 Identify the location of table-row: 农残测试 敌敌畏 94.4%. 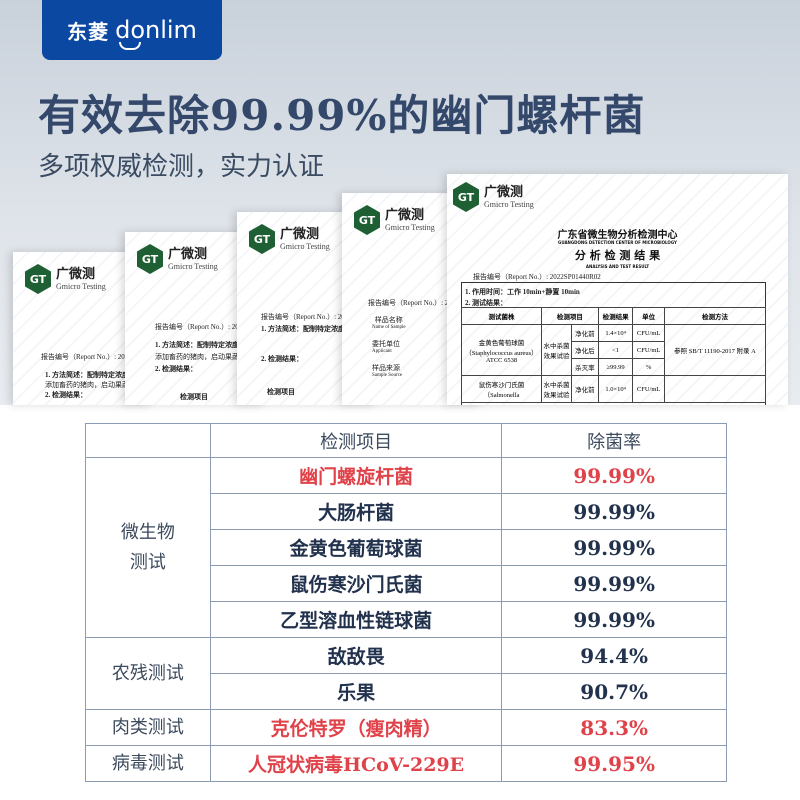
(406, 673).